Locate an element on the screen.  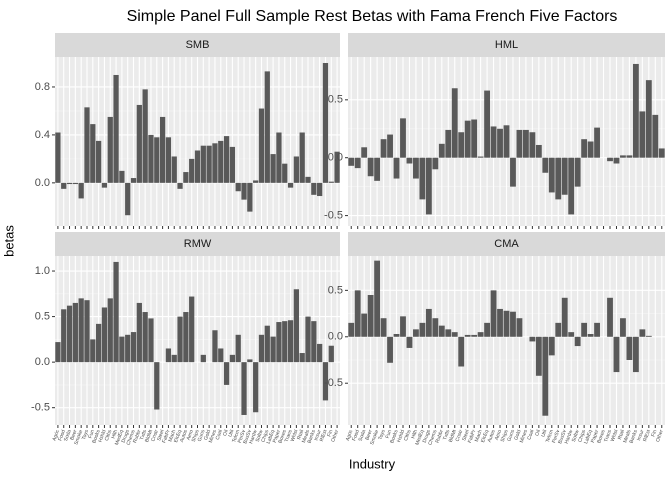
x-tick-label: Rubbr is located at coordinates (440, 436).